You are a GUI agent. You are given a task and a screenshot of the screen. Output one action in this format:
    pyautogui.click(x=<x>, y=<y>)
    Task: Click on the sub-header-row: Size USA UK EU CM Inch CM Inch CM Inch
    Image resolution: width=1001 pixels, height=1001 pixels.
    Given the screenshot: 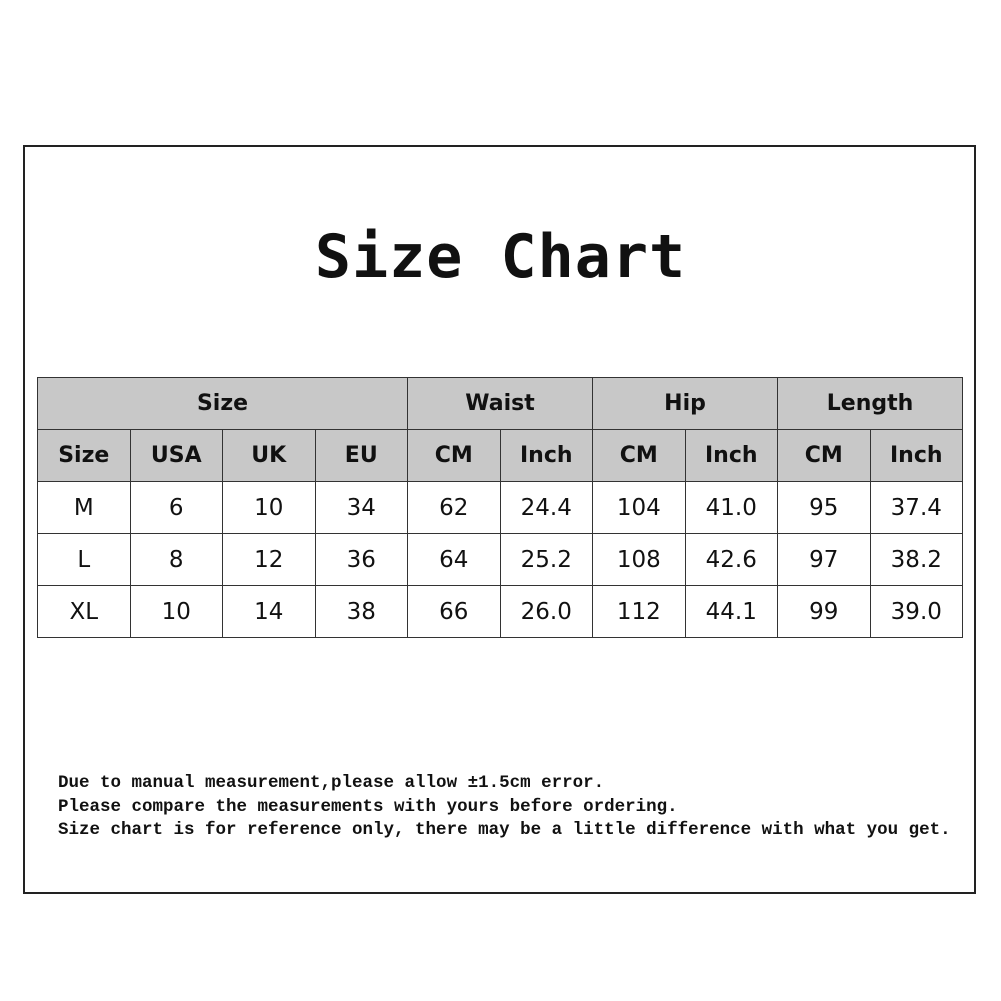 What is the action you would take?
    pyautogui.click(x=500, y=455)
    